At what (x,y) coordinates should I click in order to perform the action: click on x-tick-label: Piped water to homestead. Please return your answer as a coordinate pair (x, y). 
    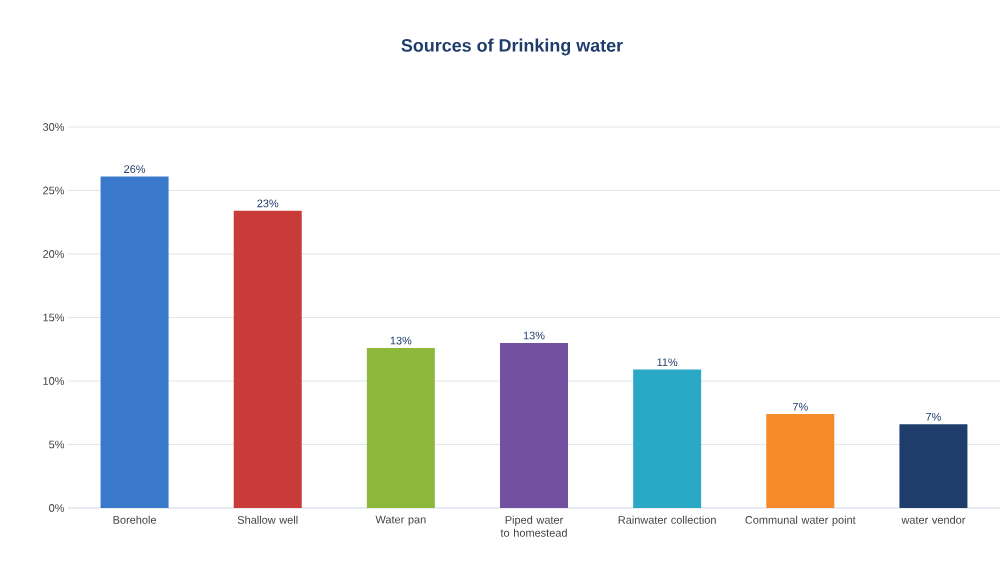
    Looking at the image, I should click on (533, 526).